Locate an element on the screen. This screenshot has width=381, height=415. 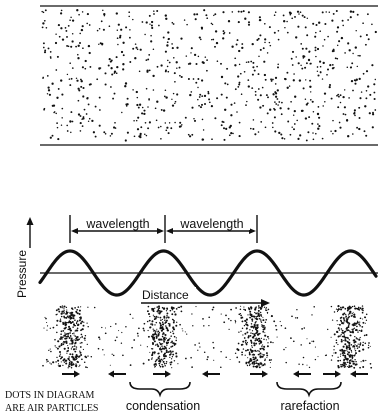
label-backdrop is located at coordinates (212, 222).